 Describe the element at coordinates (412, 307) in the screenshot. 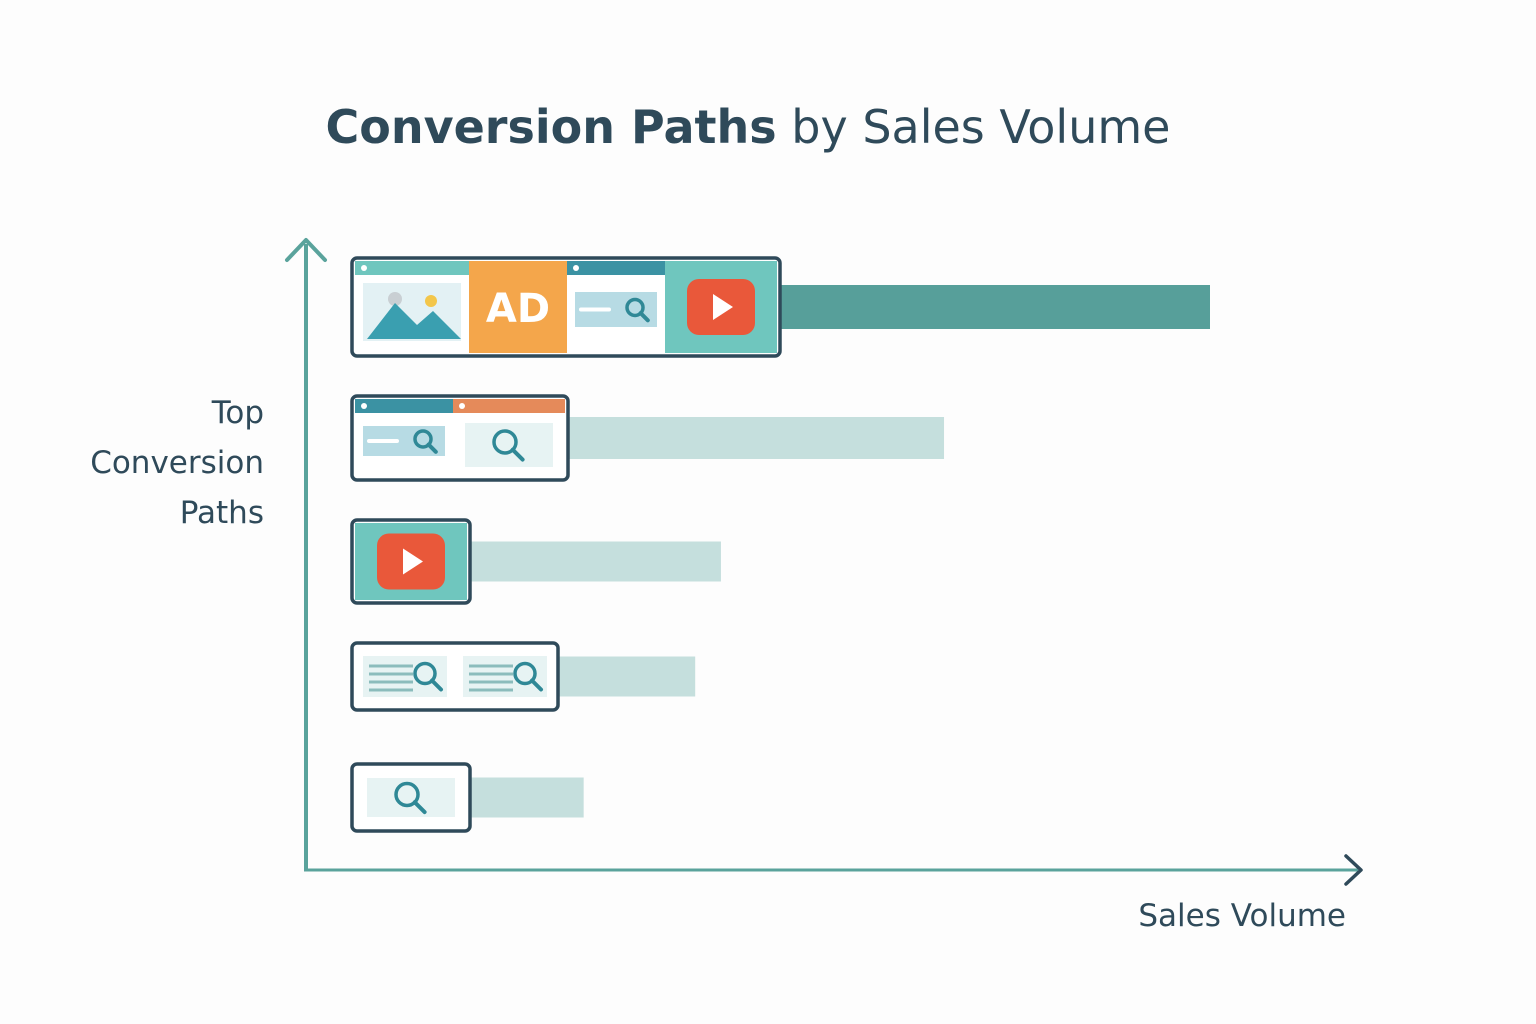

I see `image-icon` at that location.